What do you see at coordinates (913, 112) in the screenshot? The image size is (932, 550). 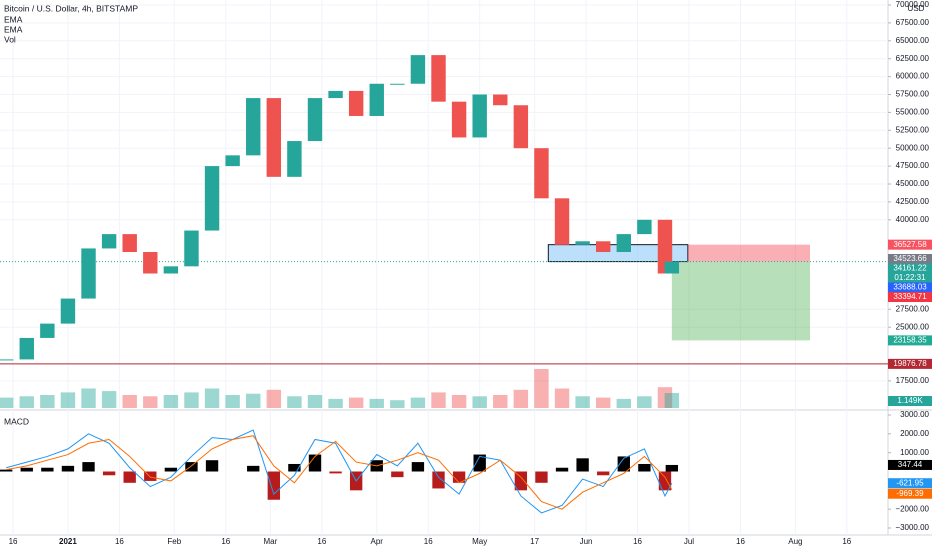 I see `y-tick-label: 55000.00` at bounding box center [913, 112].